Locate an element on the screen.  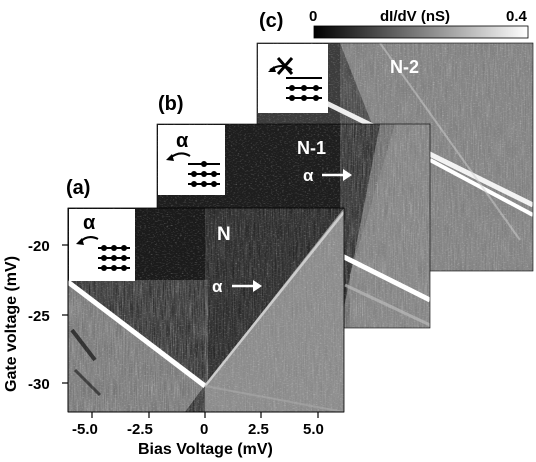
panel-a-charge-state: N is located at coordinates (224, 234).